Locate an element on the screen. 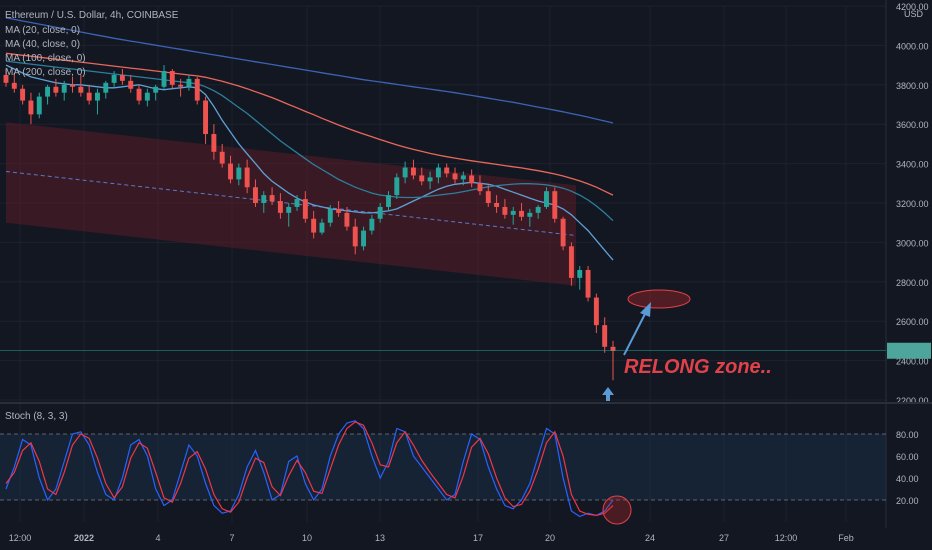  price-tick-label: 3600.00 is located at coordinates (912, 125).